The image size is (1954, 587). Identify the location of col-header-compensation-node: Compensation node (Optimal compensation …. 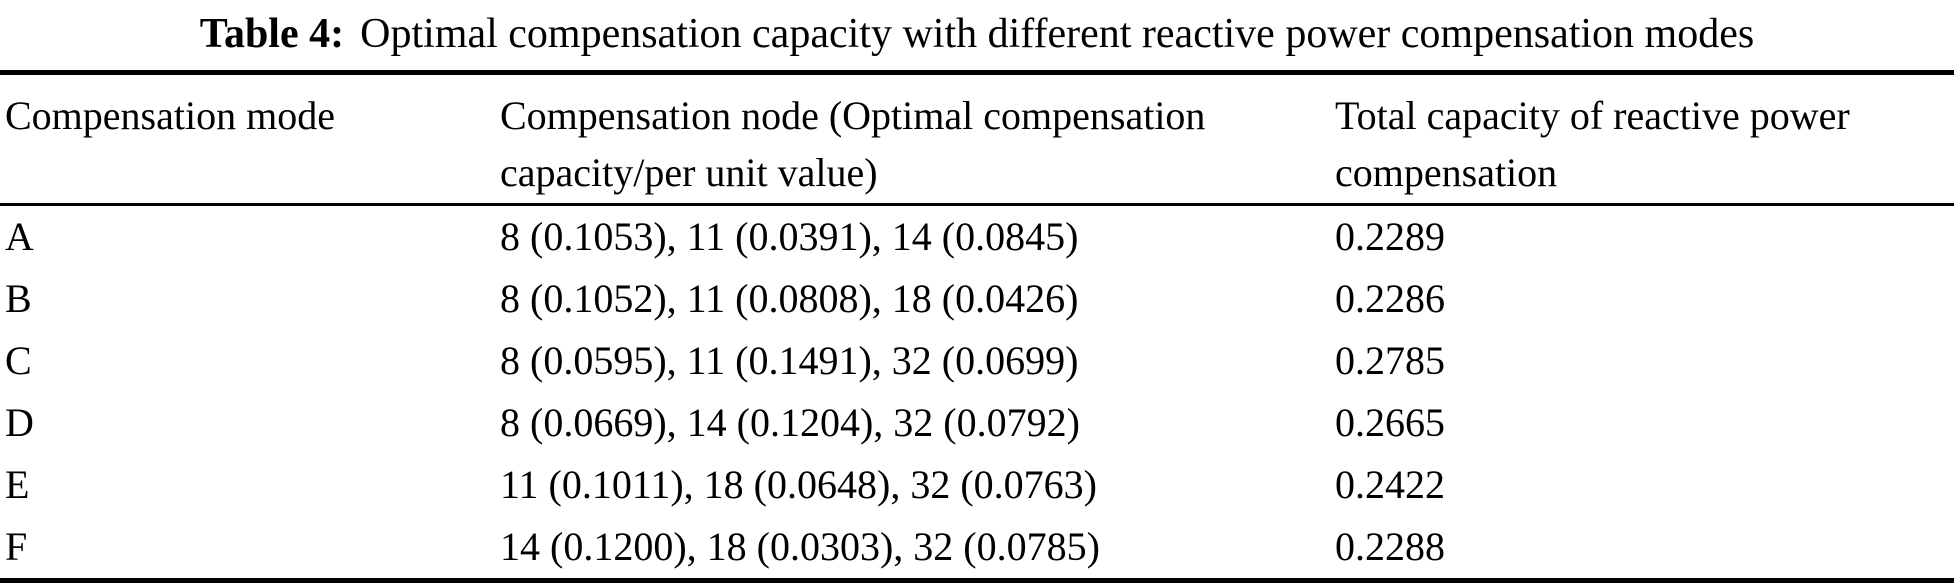
(917, 139).